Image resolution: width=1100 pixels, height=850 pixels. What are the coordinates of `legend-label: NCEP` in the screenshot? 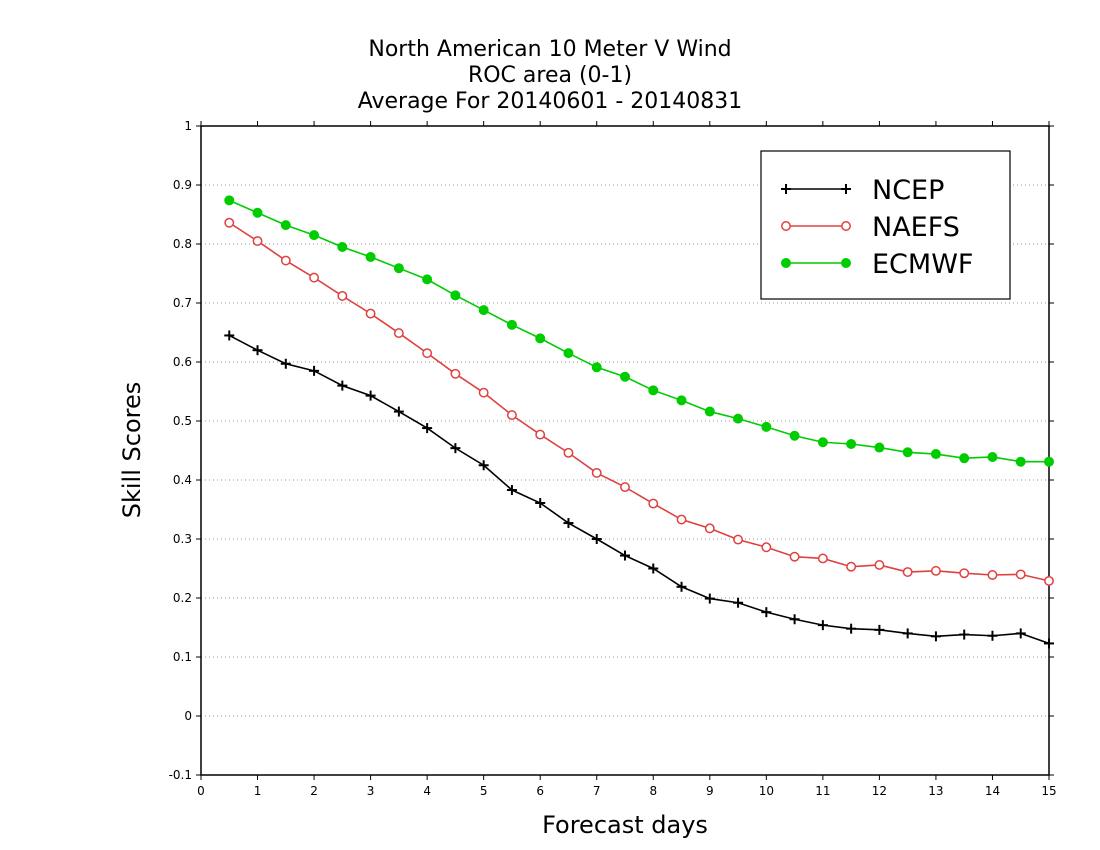 It's located at (908, 190).